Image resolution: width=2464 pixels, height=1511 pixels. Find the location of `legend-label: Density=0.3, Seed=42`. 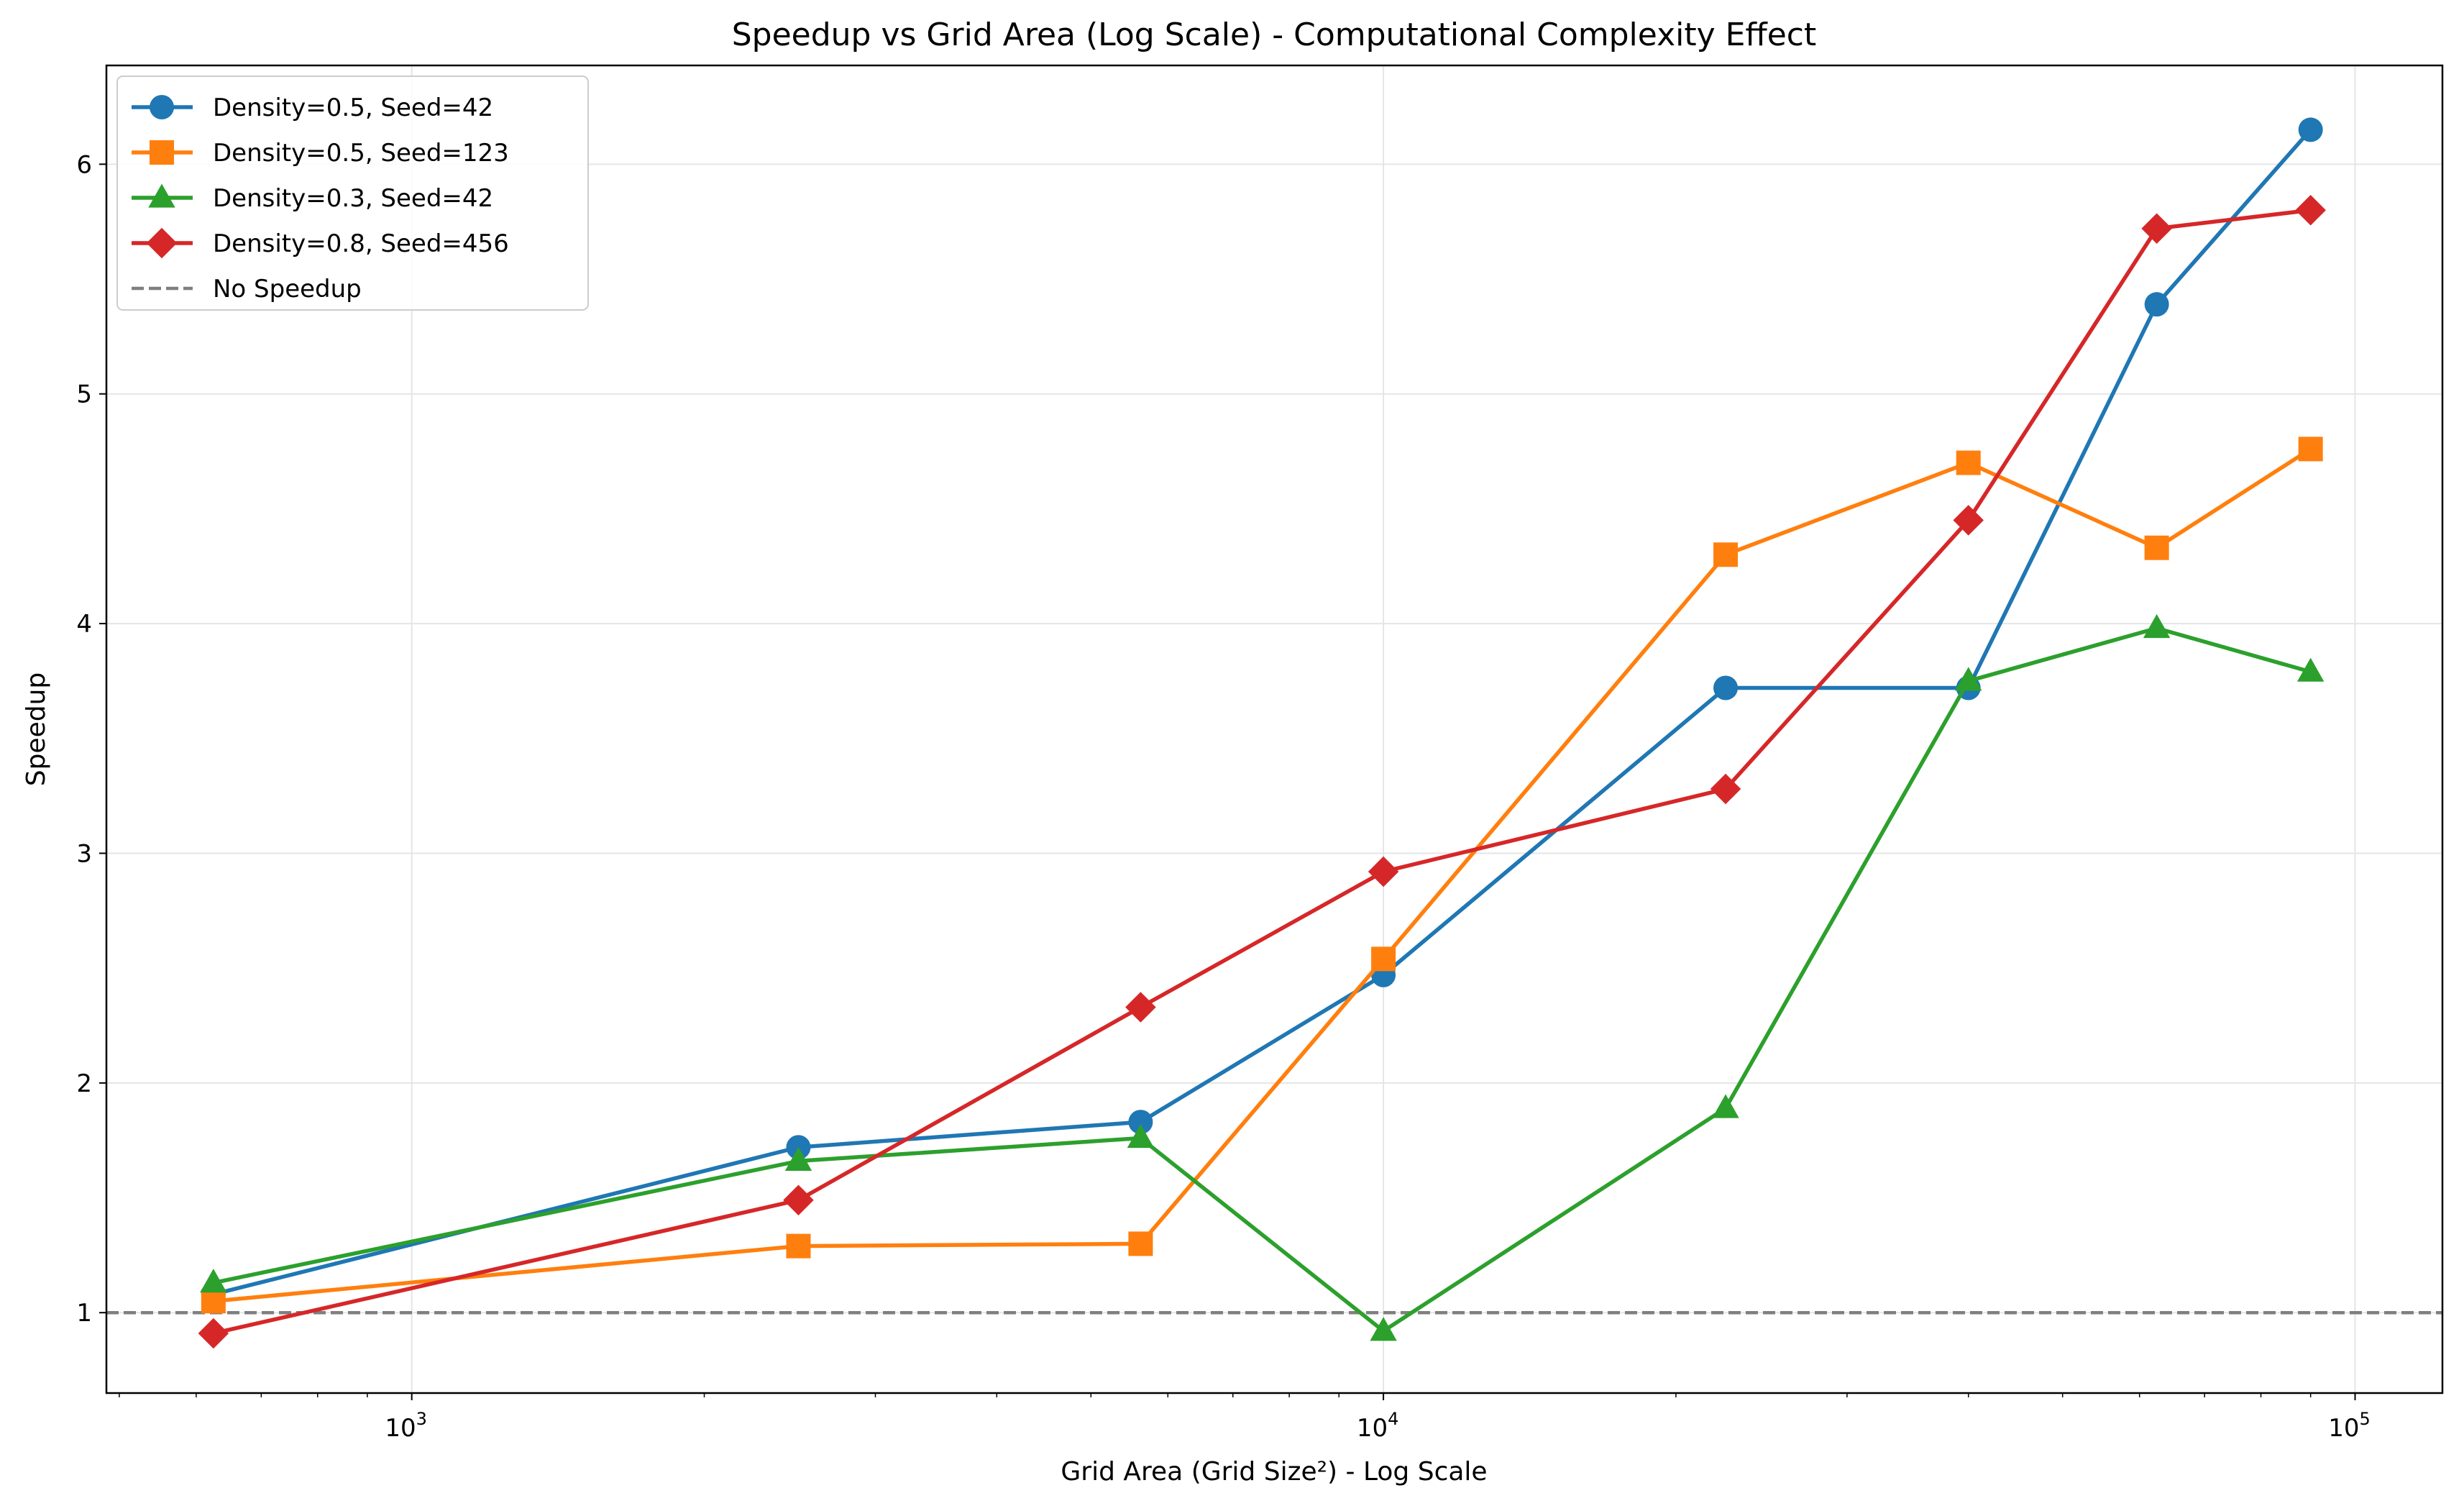

legend-label: Density=0.3, Seed=42 is located at coordinates (353, 198).